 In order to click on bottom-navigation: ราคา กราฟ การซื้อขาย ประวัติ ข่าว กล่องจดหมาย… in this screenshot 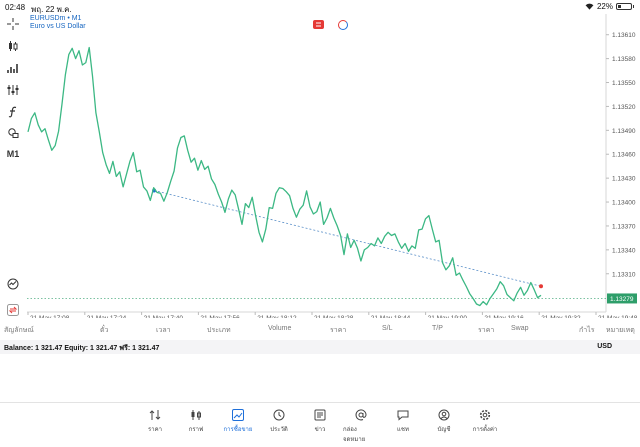, I will do `click(320, 424)`.